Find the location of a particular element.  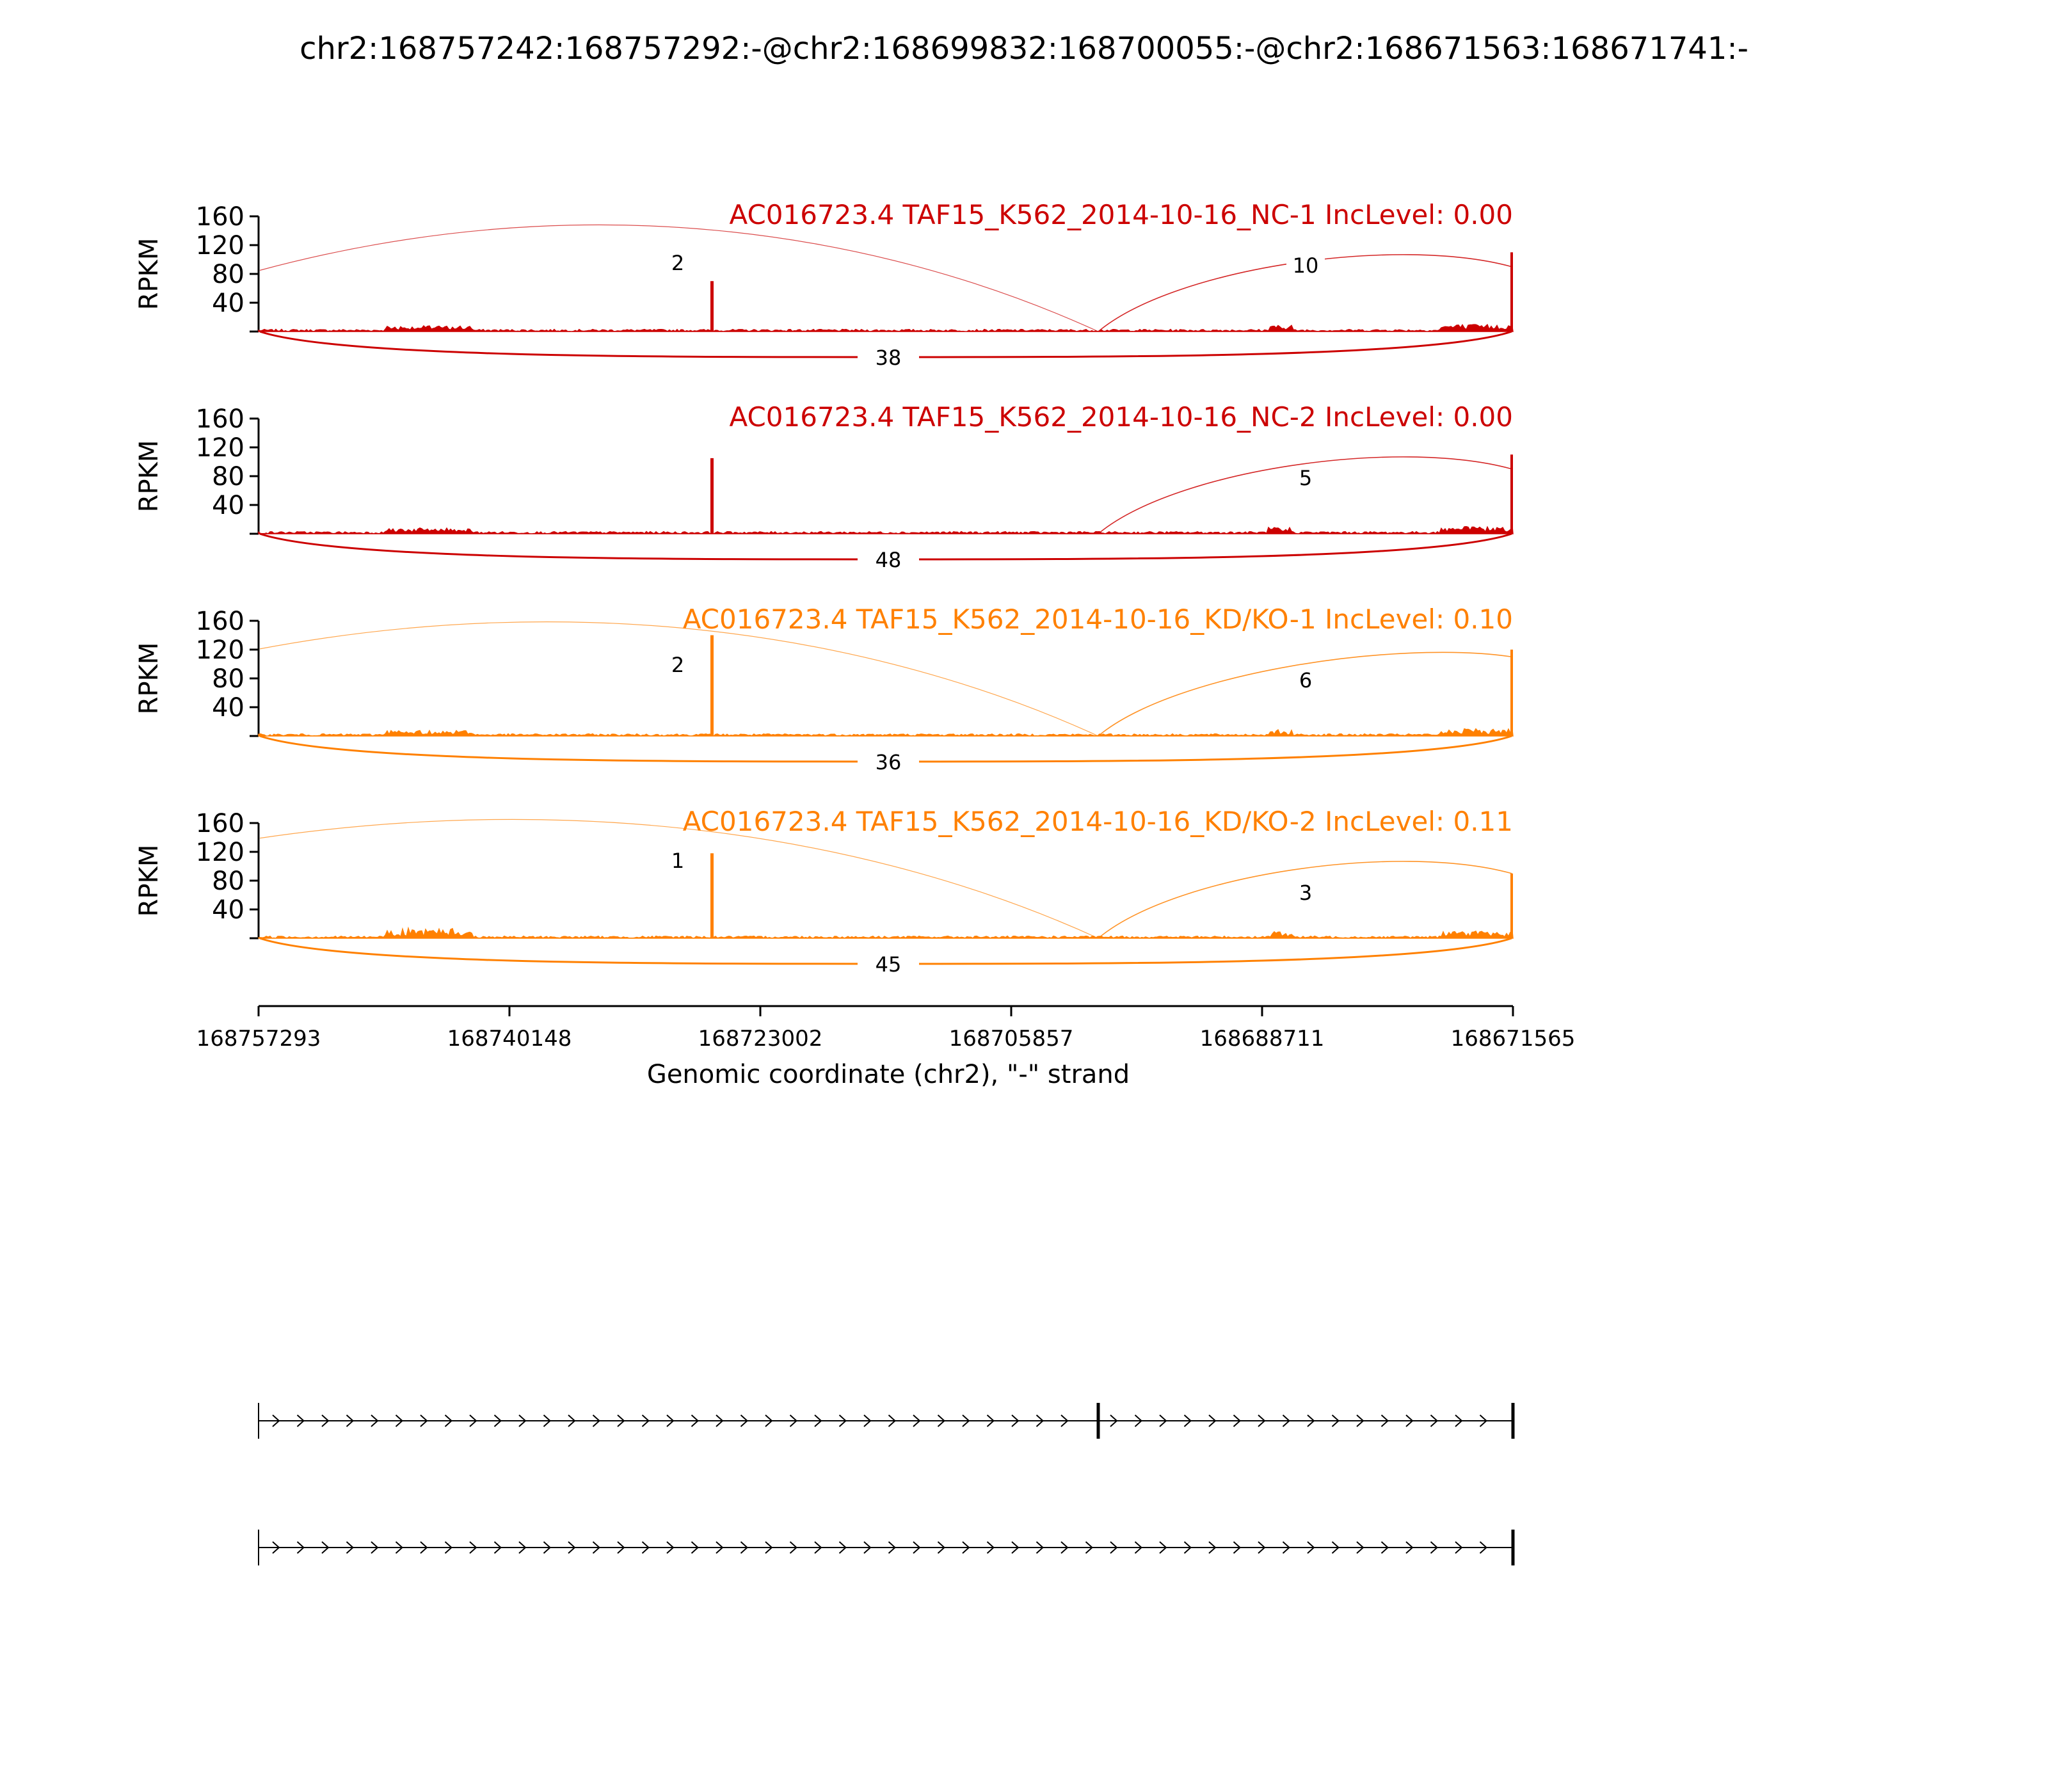

y-tick-label: 40 is located at coordinates (228, 910).